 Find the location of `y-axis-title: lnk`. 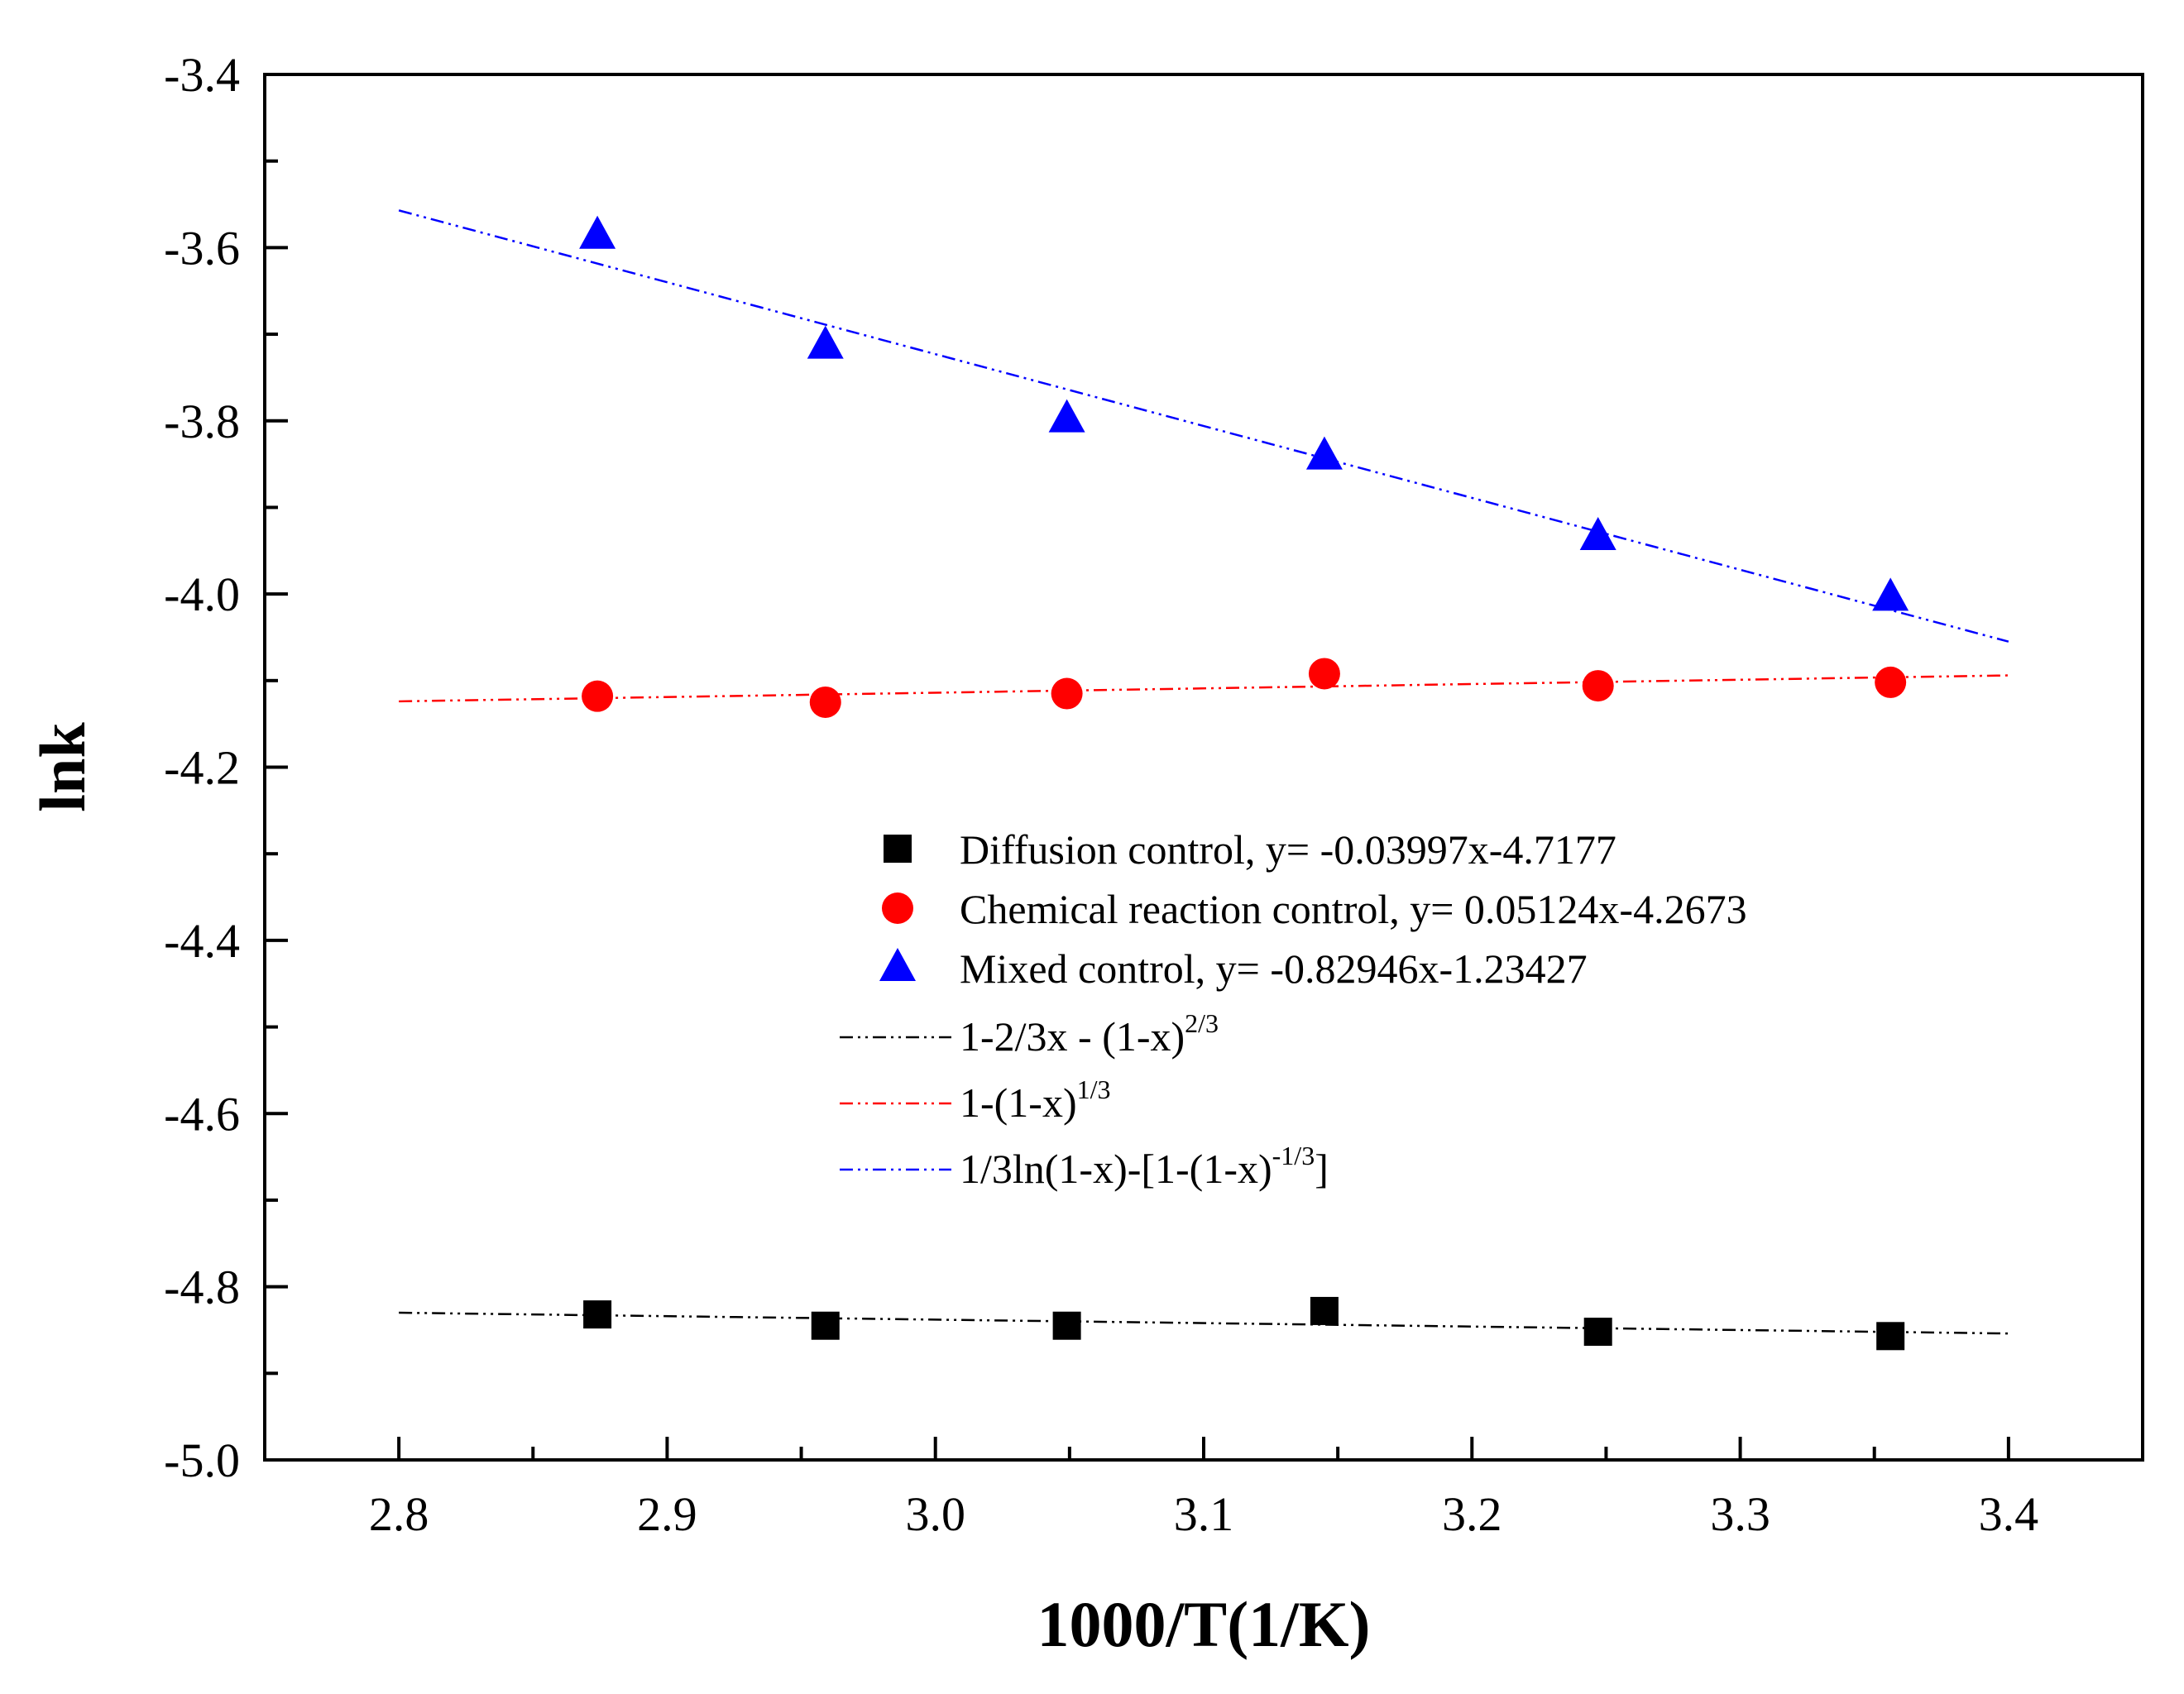

y-axis-title: lnk is located at coordinates (62, 767).